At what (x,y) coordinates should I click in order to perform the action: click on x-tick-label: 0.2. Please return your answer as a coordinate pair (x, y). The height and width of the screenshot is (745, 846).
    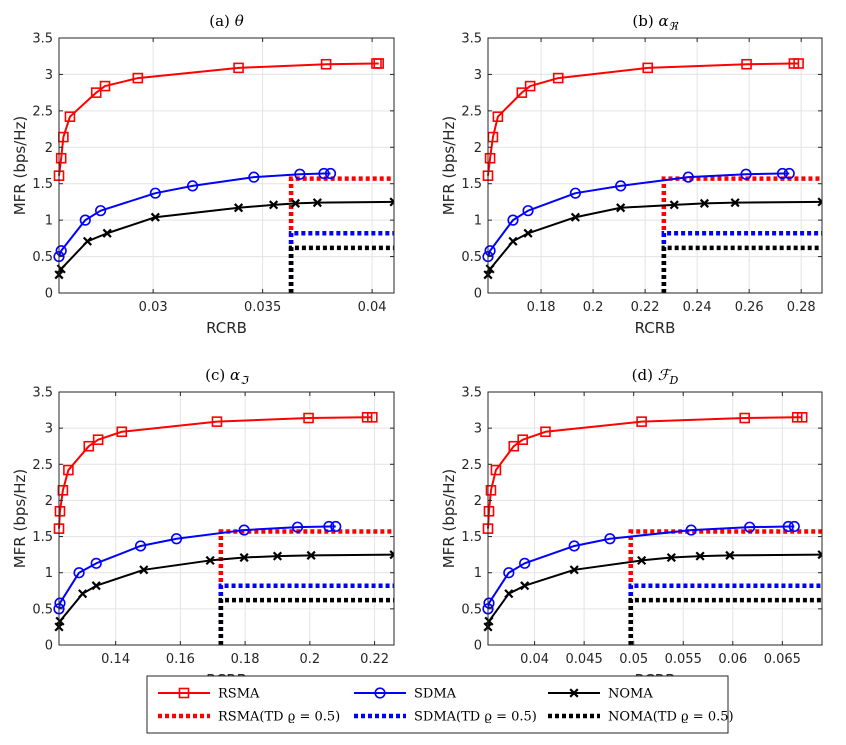
    Looking at the image, I should click on (310, 659).